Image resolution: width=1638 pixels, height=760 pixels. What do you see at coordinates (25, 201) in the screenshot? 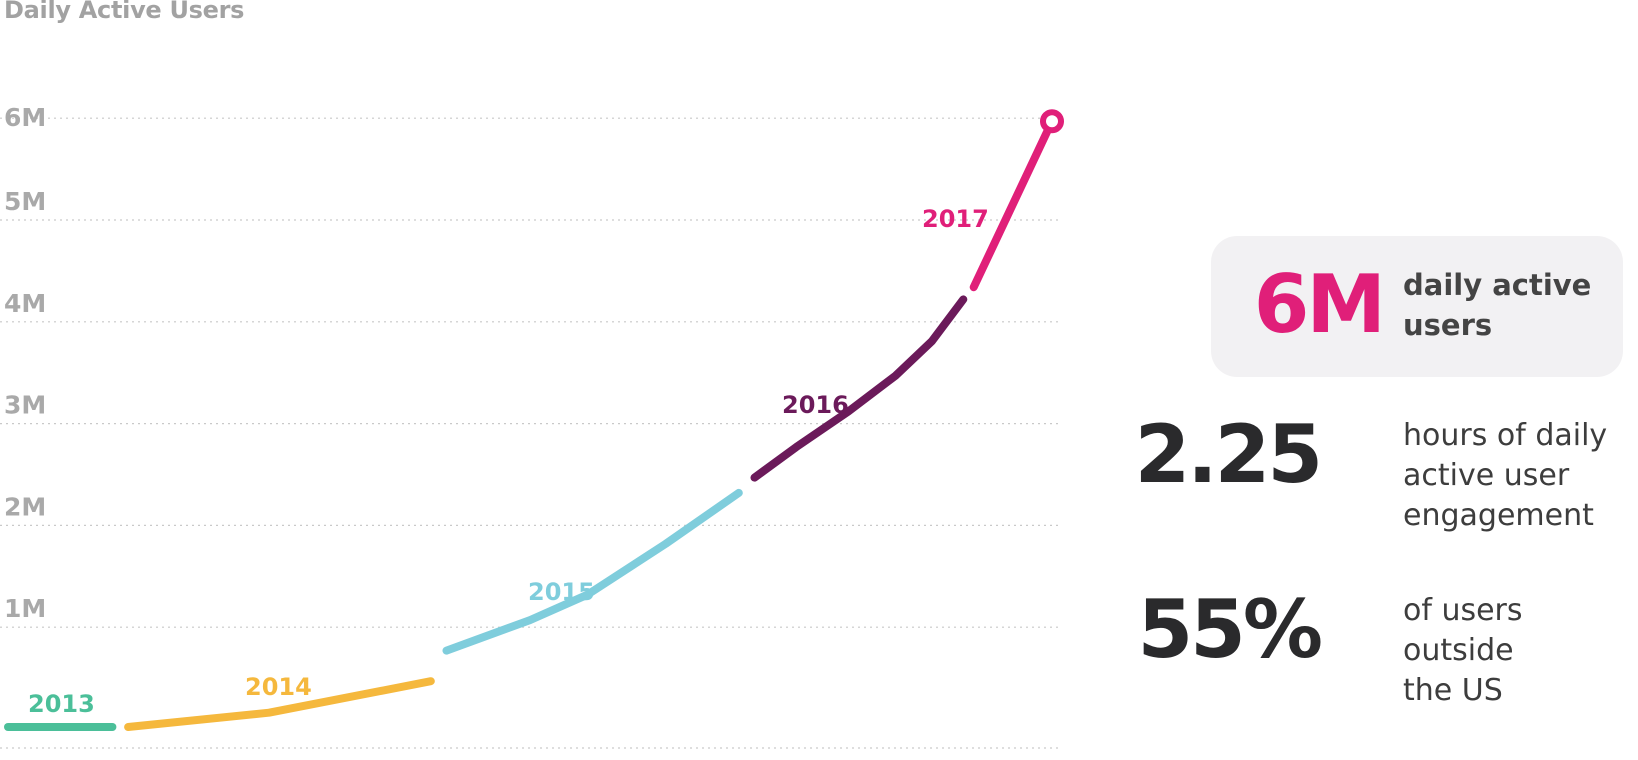
I see `y-tick-label: 5M` at bounding box center [25, 201].